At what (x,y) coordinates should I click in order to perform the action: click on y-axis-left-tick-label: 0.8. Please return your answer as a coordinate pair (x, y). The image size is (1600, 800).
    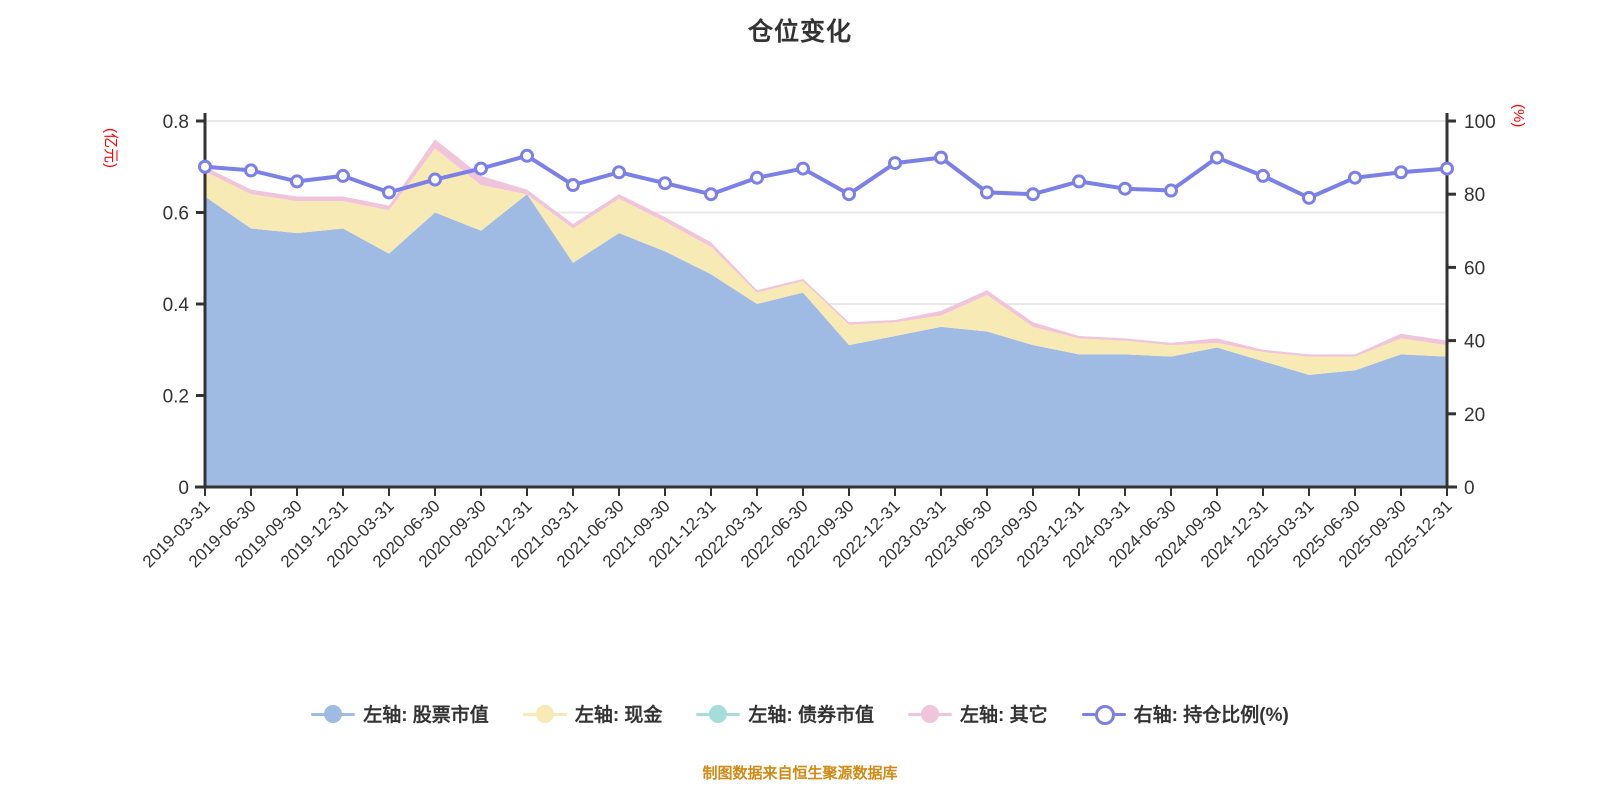
    Looking at the image, I should click on (176, 122).